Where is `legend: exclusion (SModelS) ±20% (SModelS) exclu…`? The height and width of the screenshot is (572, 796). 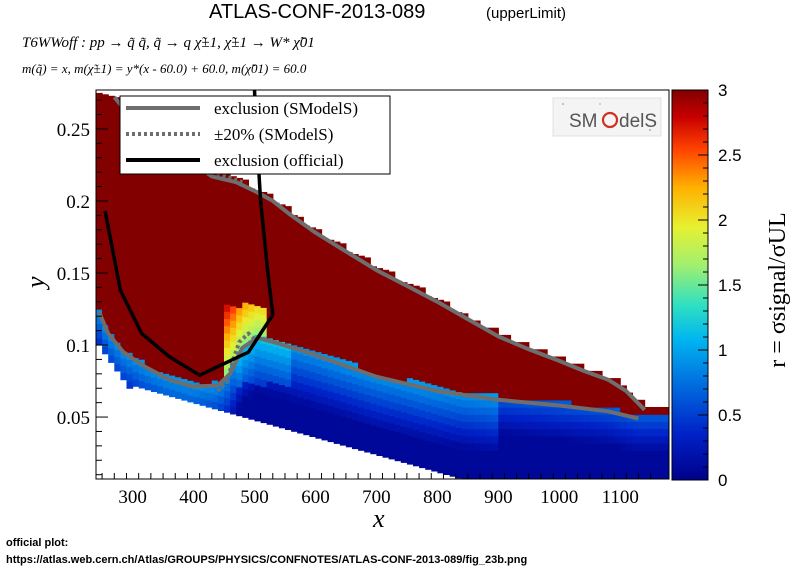 legend: exclusion (SModelS) ±20% (SModelS) exclu… is located at coordinates (255, 135).